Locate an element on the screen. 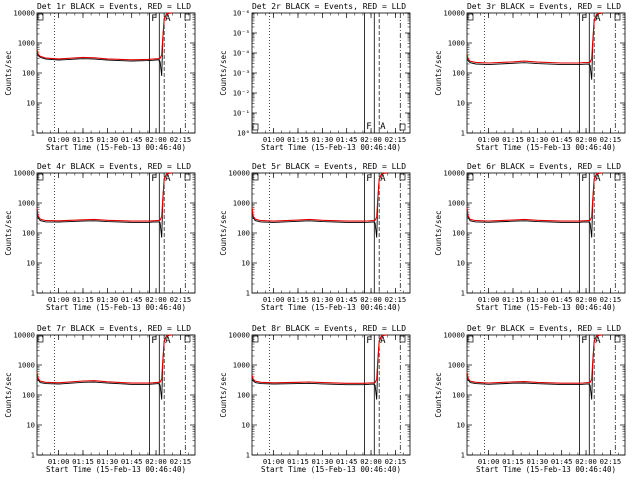 This screenshot has height=480, width=640. chart-title: Det 4r BLACK = Events, RED = LLD is located at coordinates (114, 166).